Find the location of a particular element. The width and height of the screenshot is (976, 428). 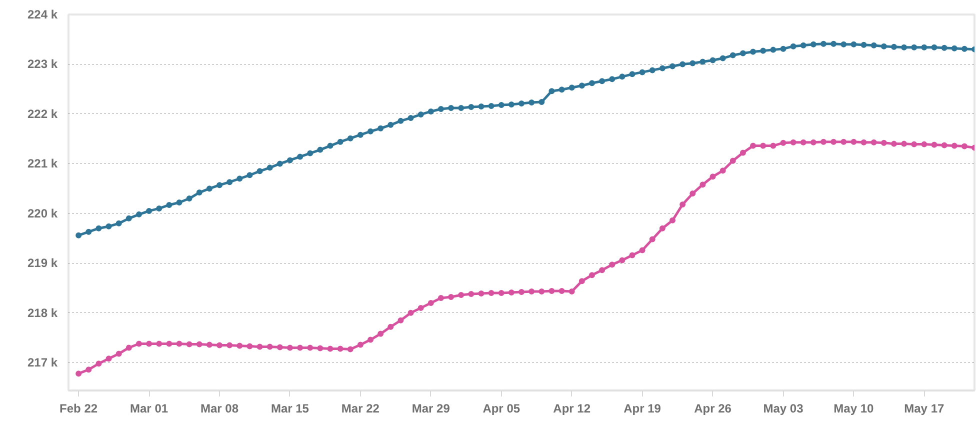

x-tick-label: May 17 is located at coordinates (924, 409).